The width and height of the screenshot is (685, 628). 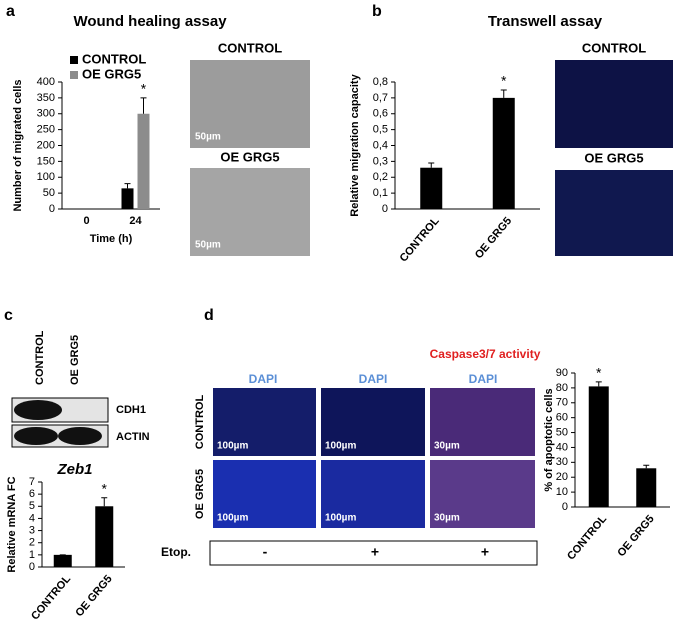 I want to click on chart-title: Transwell assay, so click(x=545, y=21).